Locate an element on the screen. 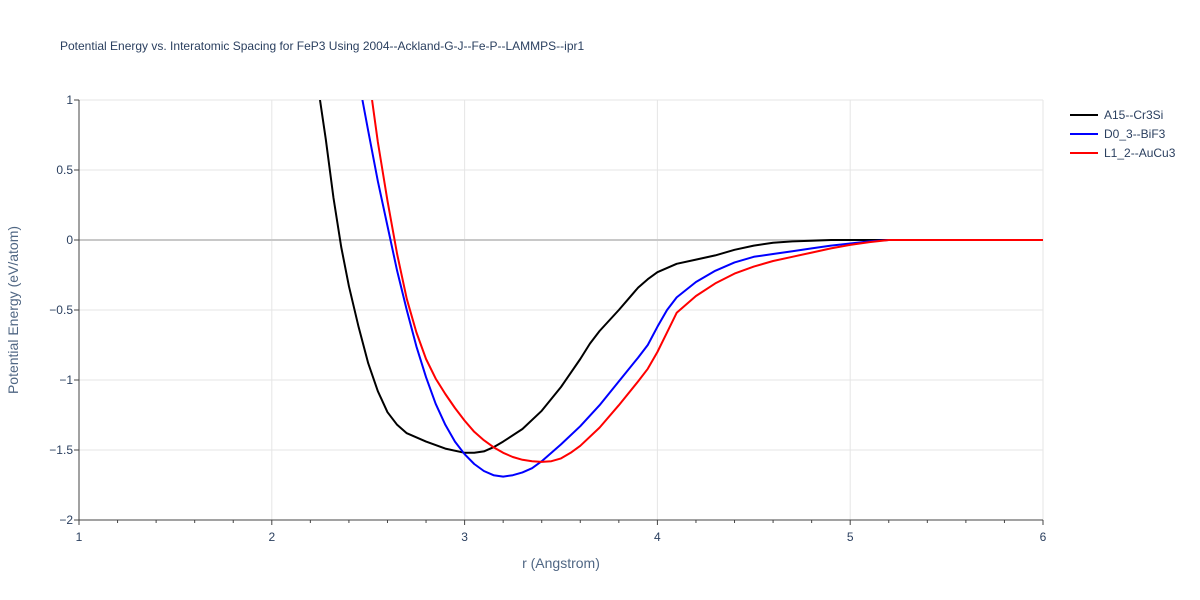 Image resolution: width=1200 pixels, height=600 pixels. x-tick-label: 2 is located at coordinates (271, 537).